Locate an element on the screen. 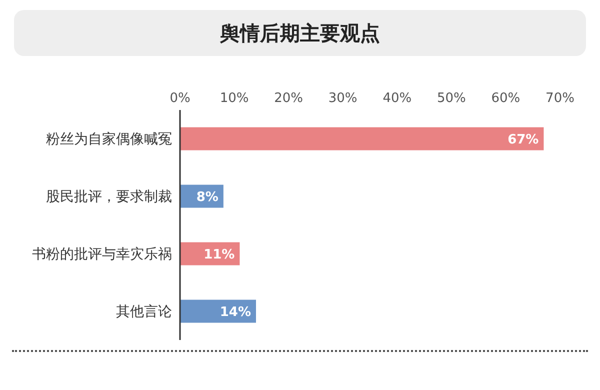 Image resolution: width=600 pixels, height=390 pixels. data-label: 8% is located at coordinates (207, 197).